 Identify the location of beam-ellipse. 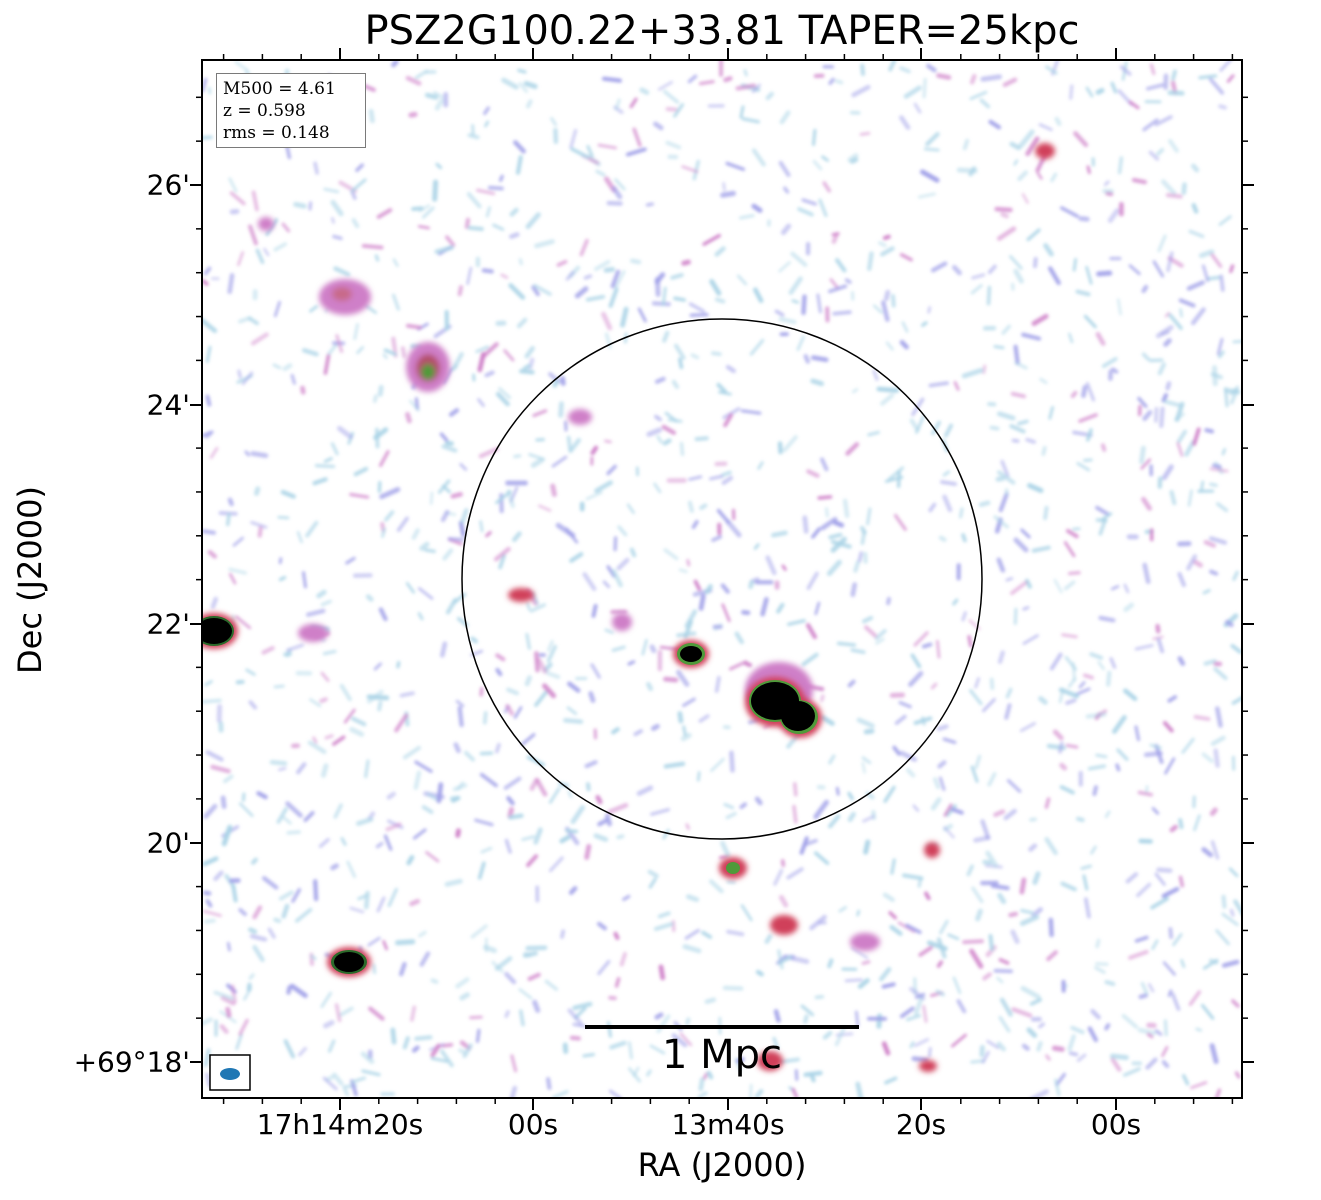
(230, 1074).